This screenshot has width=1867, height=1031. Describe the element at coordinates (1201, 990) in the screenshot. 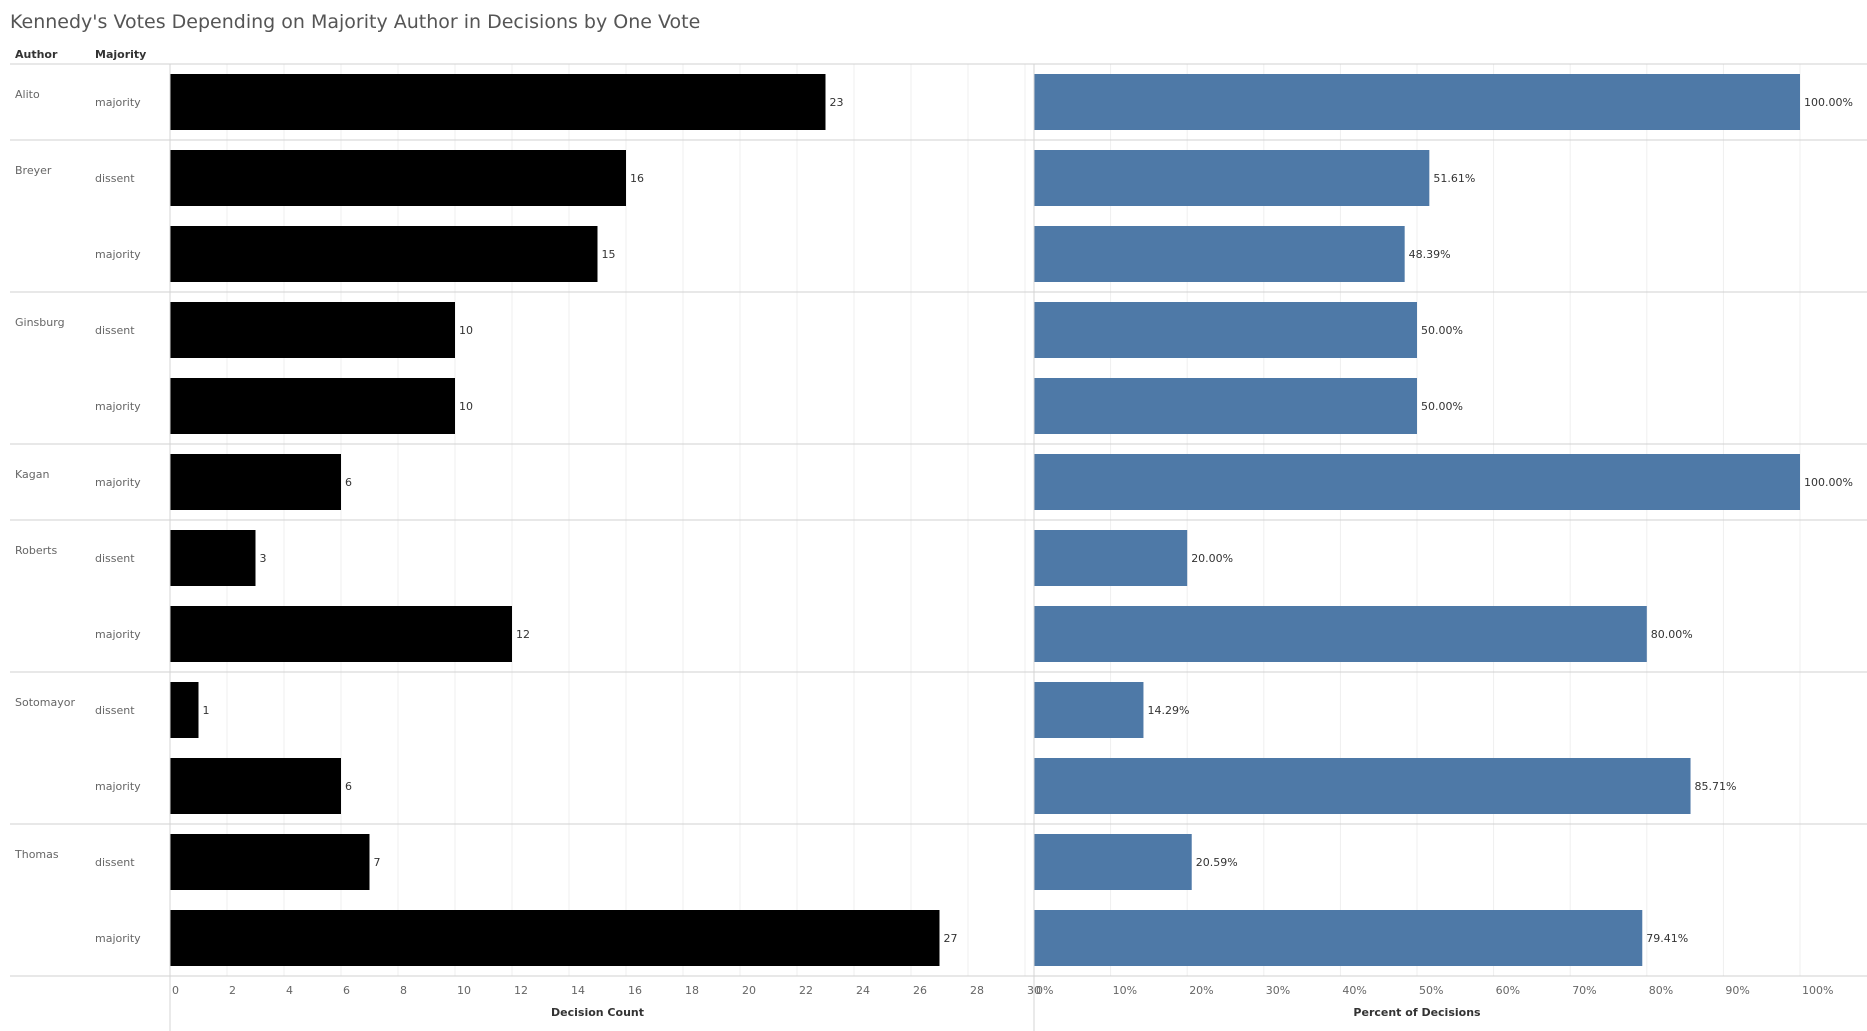

I see `tick-label-1-2: 20%` at that location.